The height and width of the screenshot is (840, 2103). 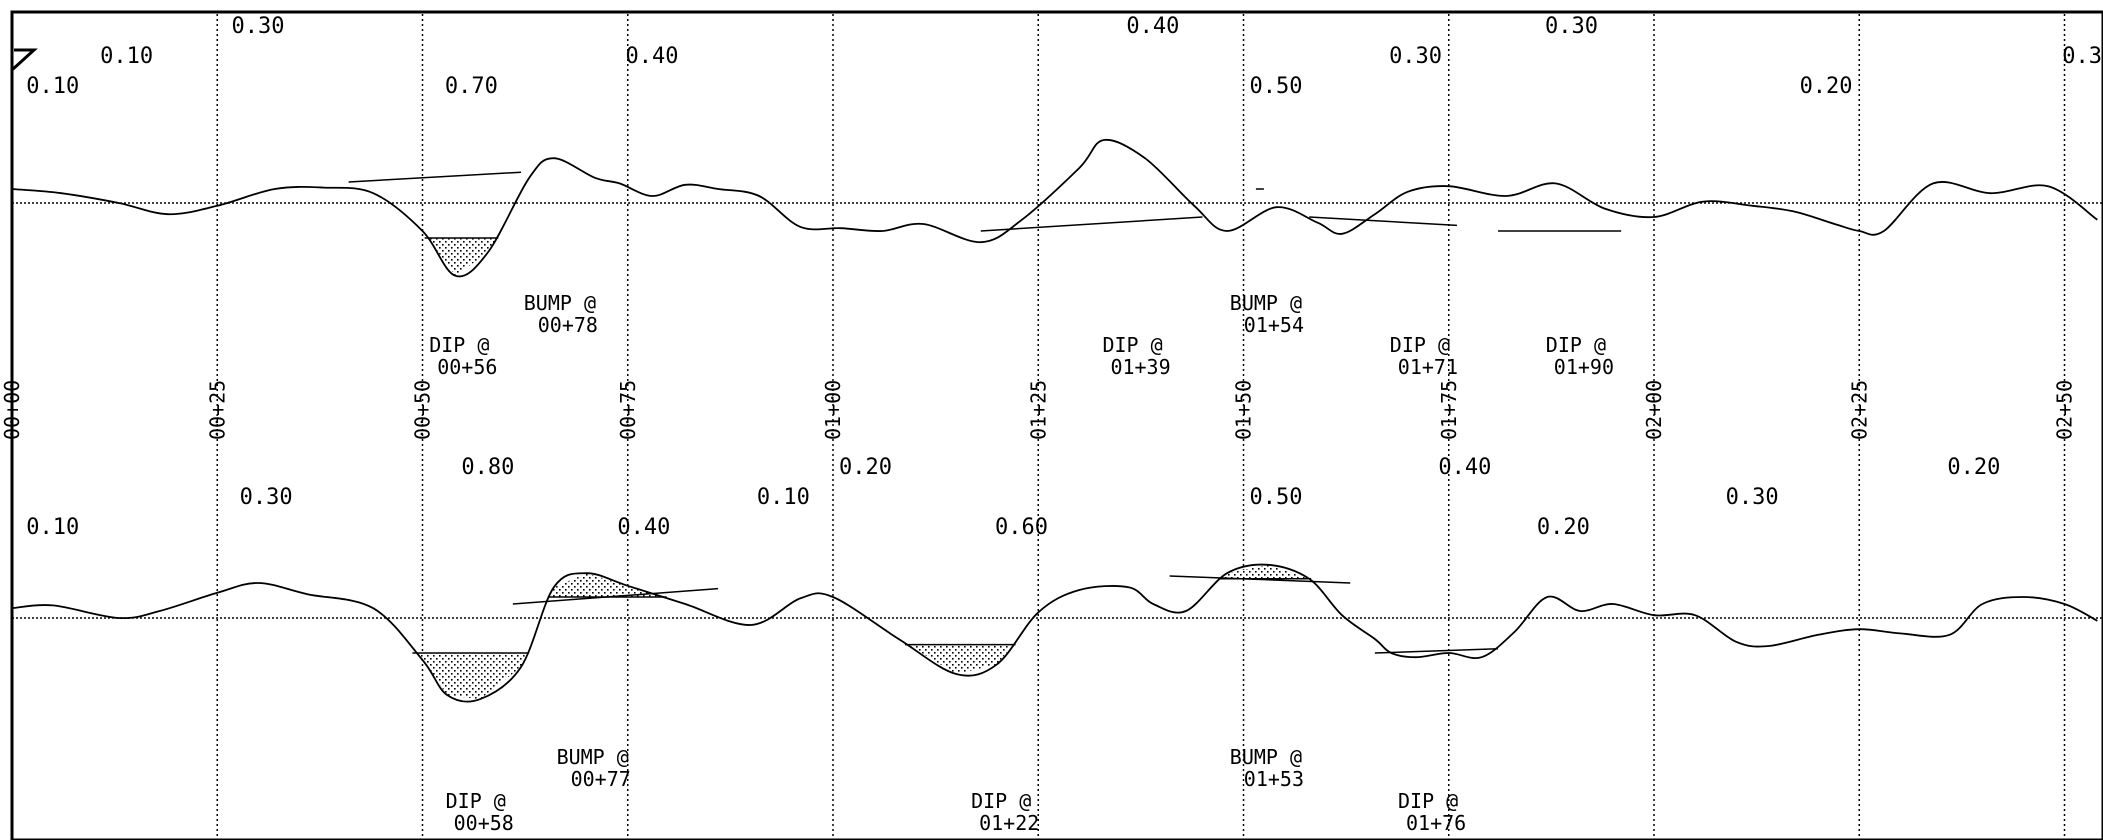 What do you see at coordinates (568, 325) in the screenshot?
I see `event-station: 00+78` at bounding box center [568, 325].